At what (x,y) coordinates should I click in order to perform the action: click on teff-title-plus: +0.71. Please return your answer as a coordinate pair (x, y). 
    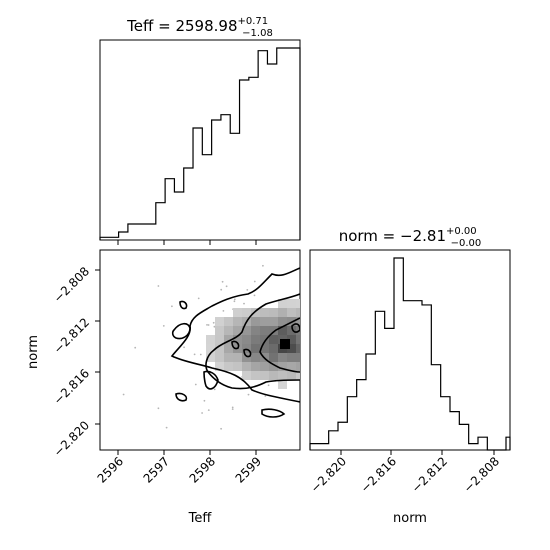
    Looking at the image, I should click on (253, 21).